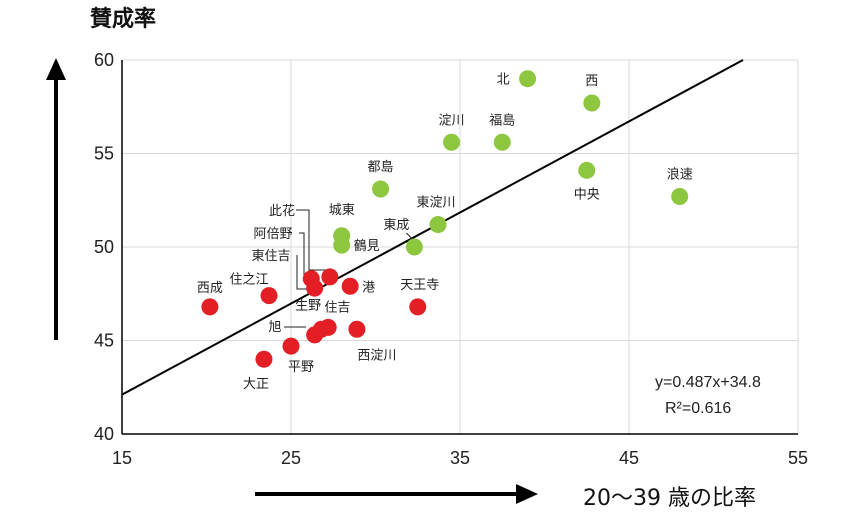 The width and height of the screenshot is (850, 512). I want to click on regression-equation: y=0.487x+34.8, so click(708, 382).